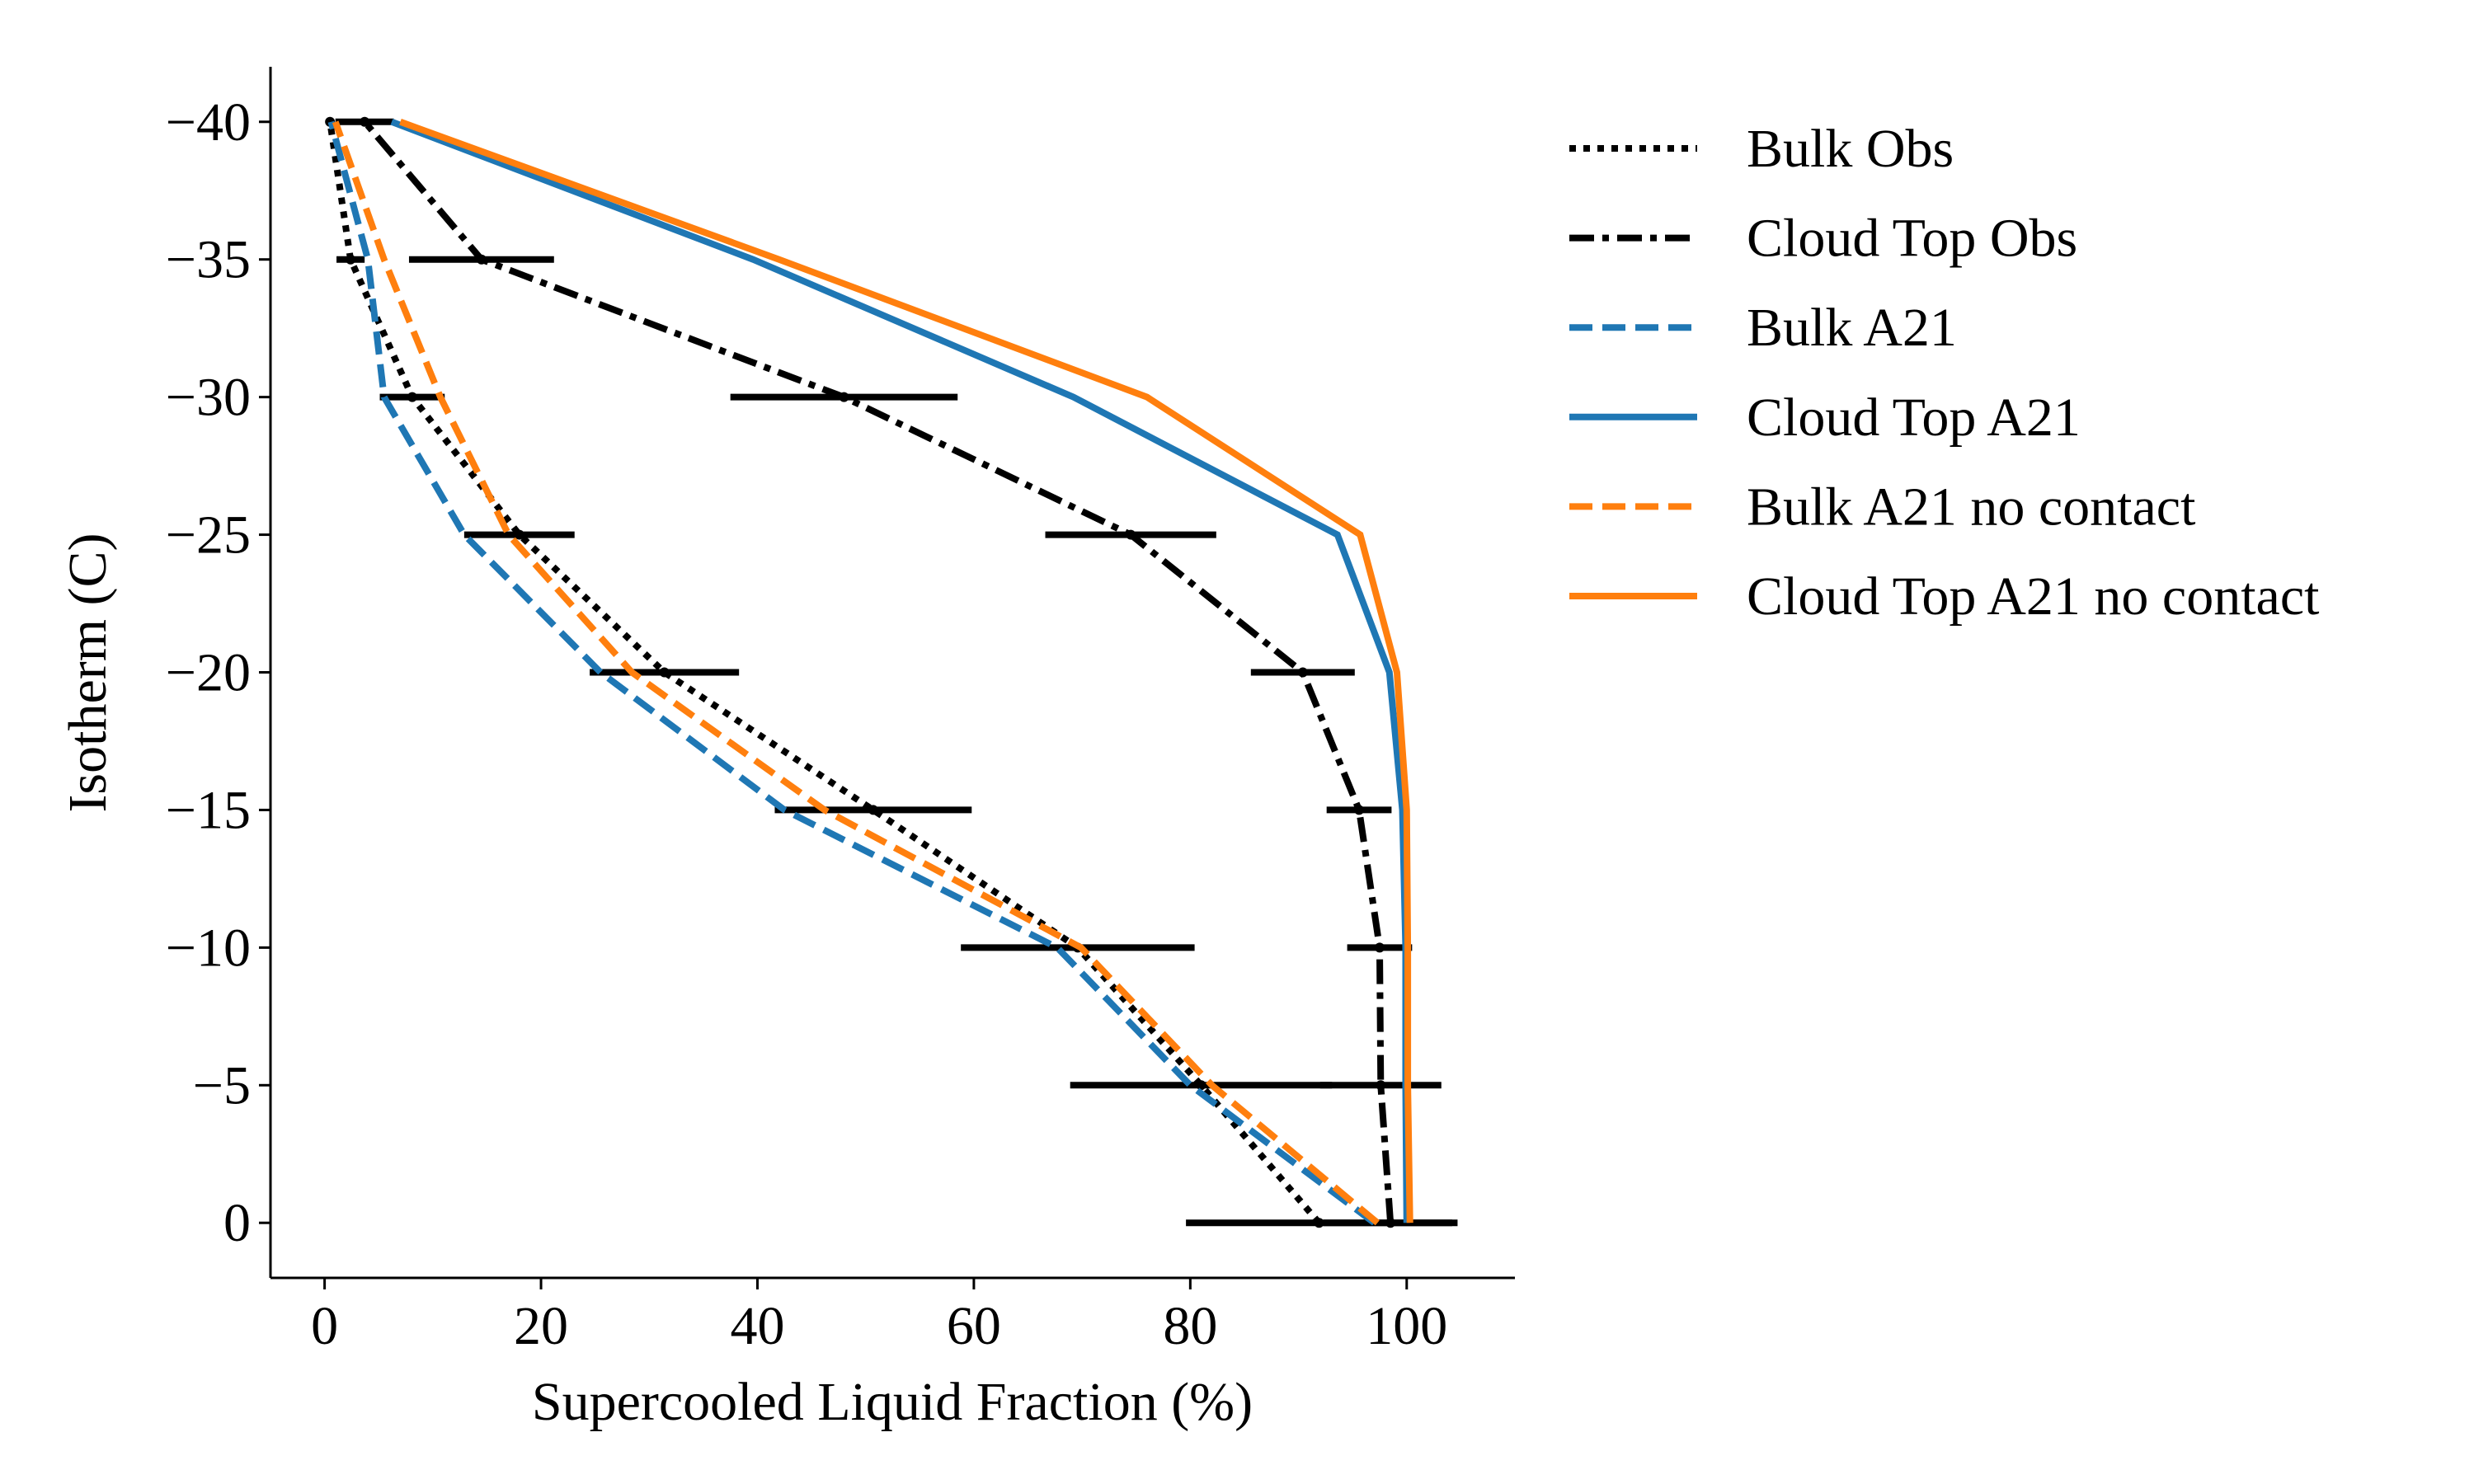 This screenshot has width=2474, height=1484. I want to click on x-tick-label: 60, so click(974, 1326).